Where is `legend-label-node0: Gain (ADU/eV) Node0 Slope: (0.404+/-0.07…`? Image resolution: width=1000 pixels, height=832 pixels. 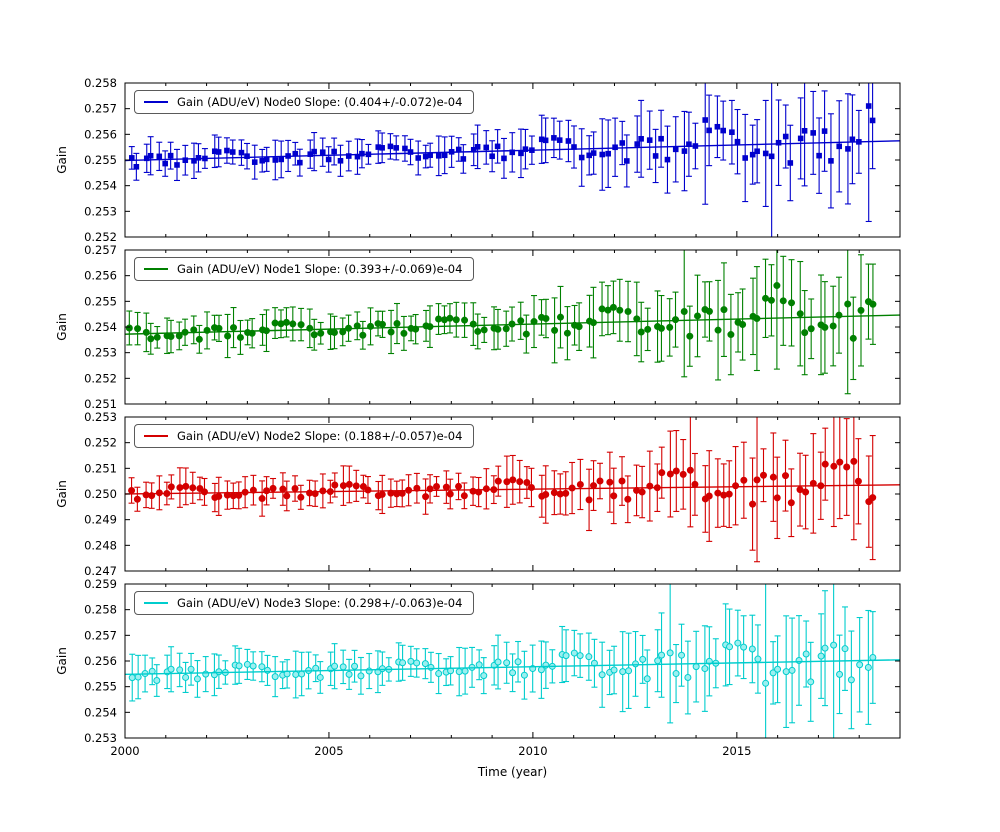 legend-label-node0: Gain (ADU/eV) Node0 Slope: (0.404+/-0.07… is located at coordinates (320, 102).